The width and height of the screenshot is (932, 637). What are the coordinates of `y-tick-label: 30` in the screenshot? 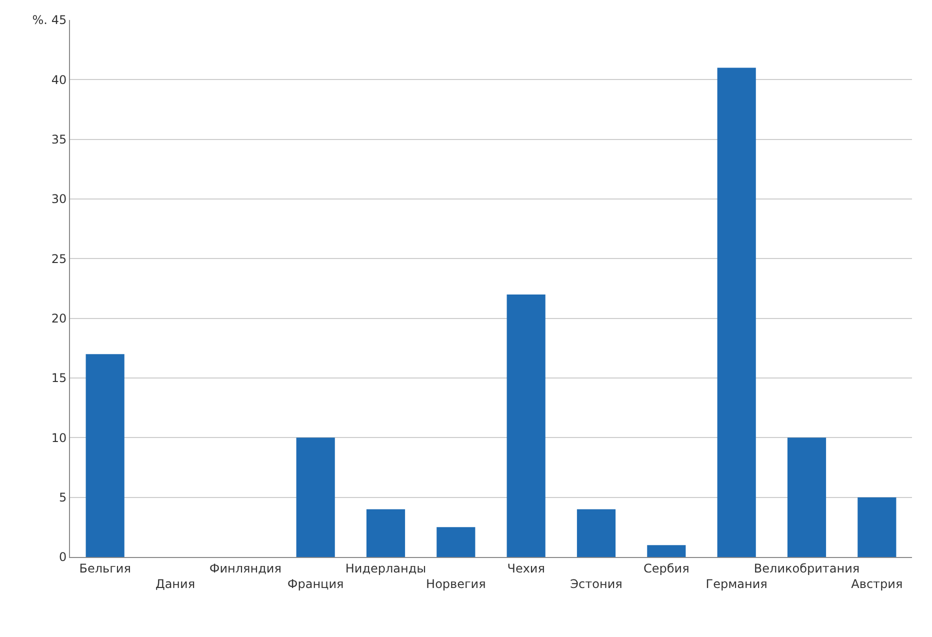 It's located at (59, 199).